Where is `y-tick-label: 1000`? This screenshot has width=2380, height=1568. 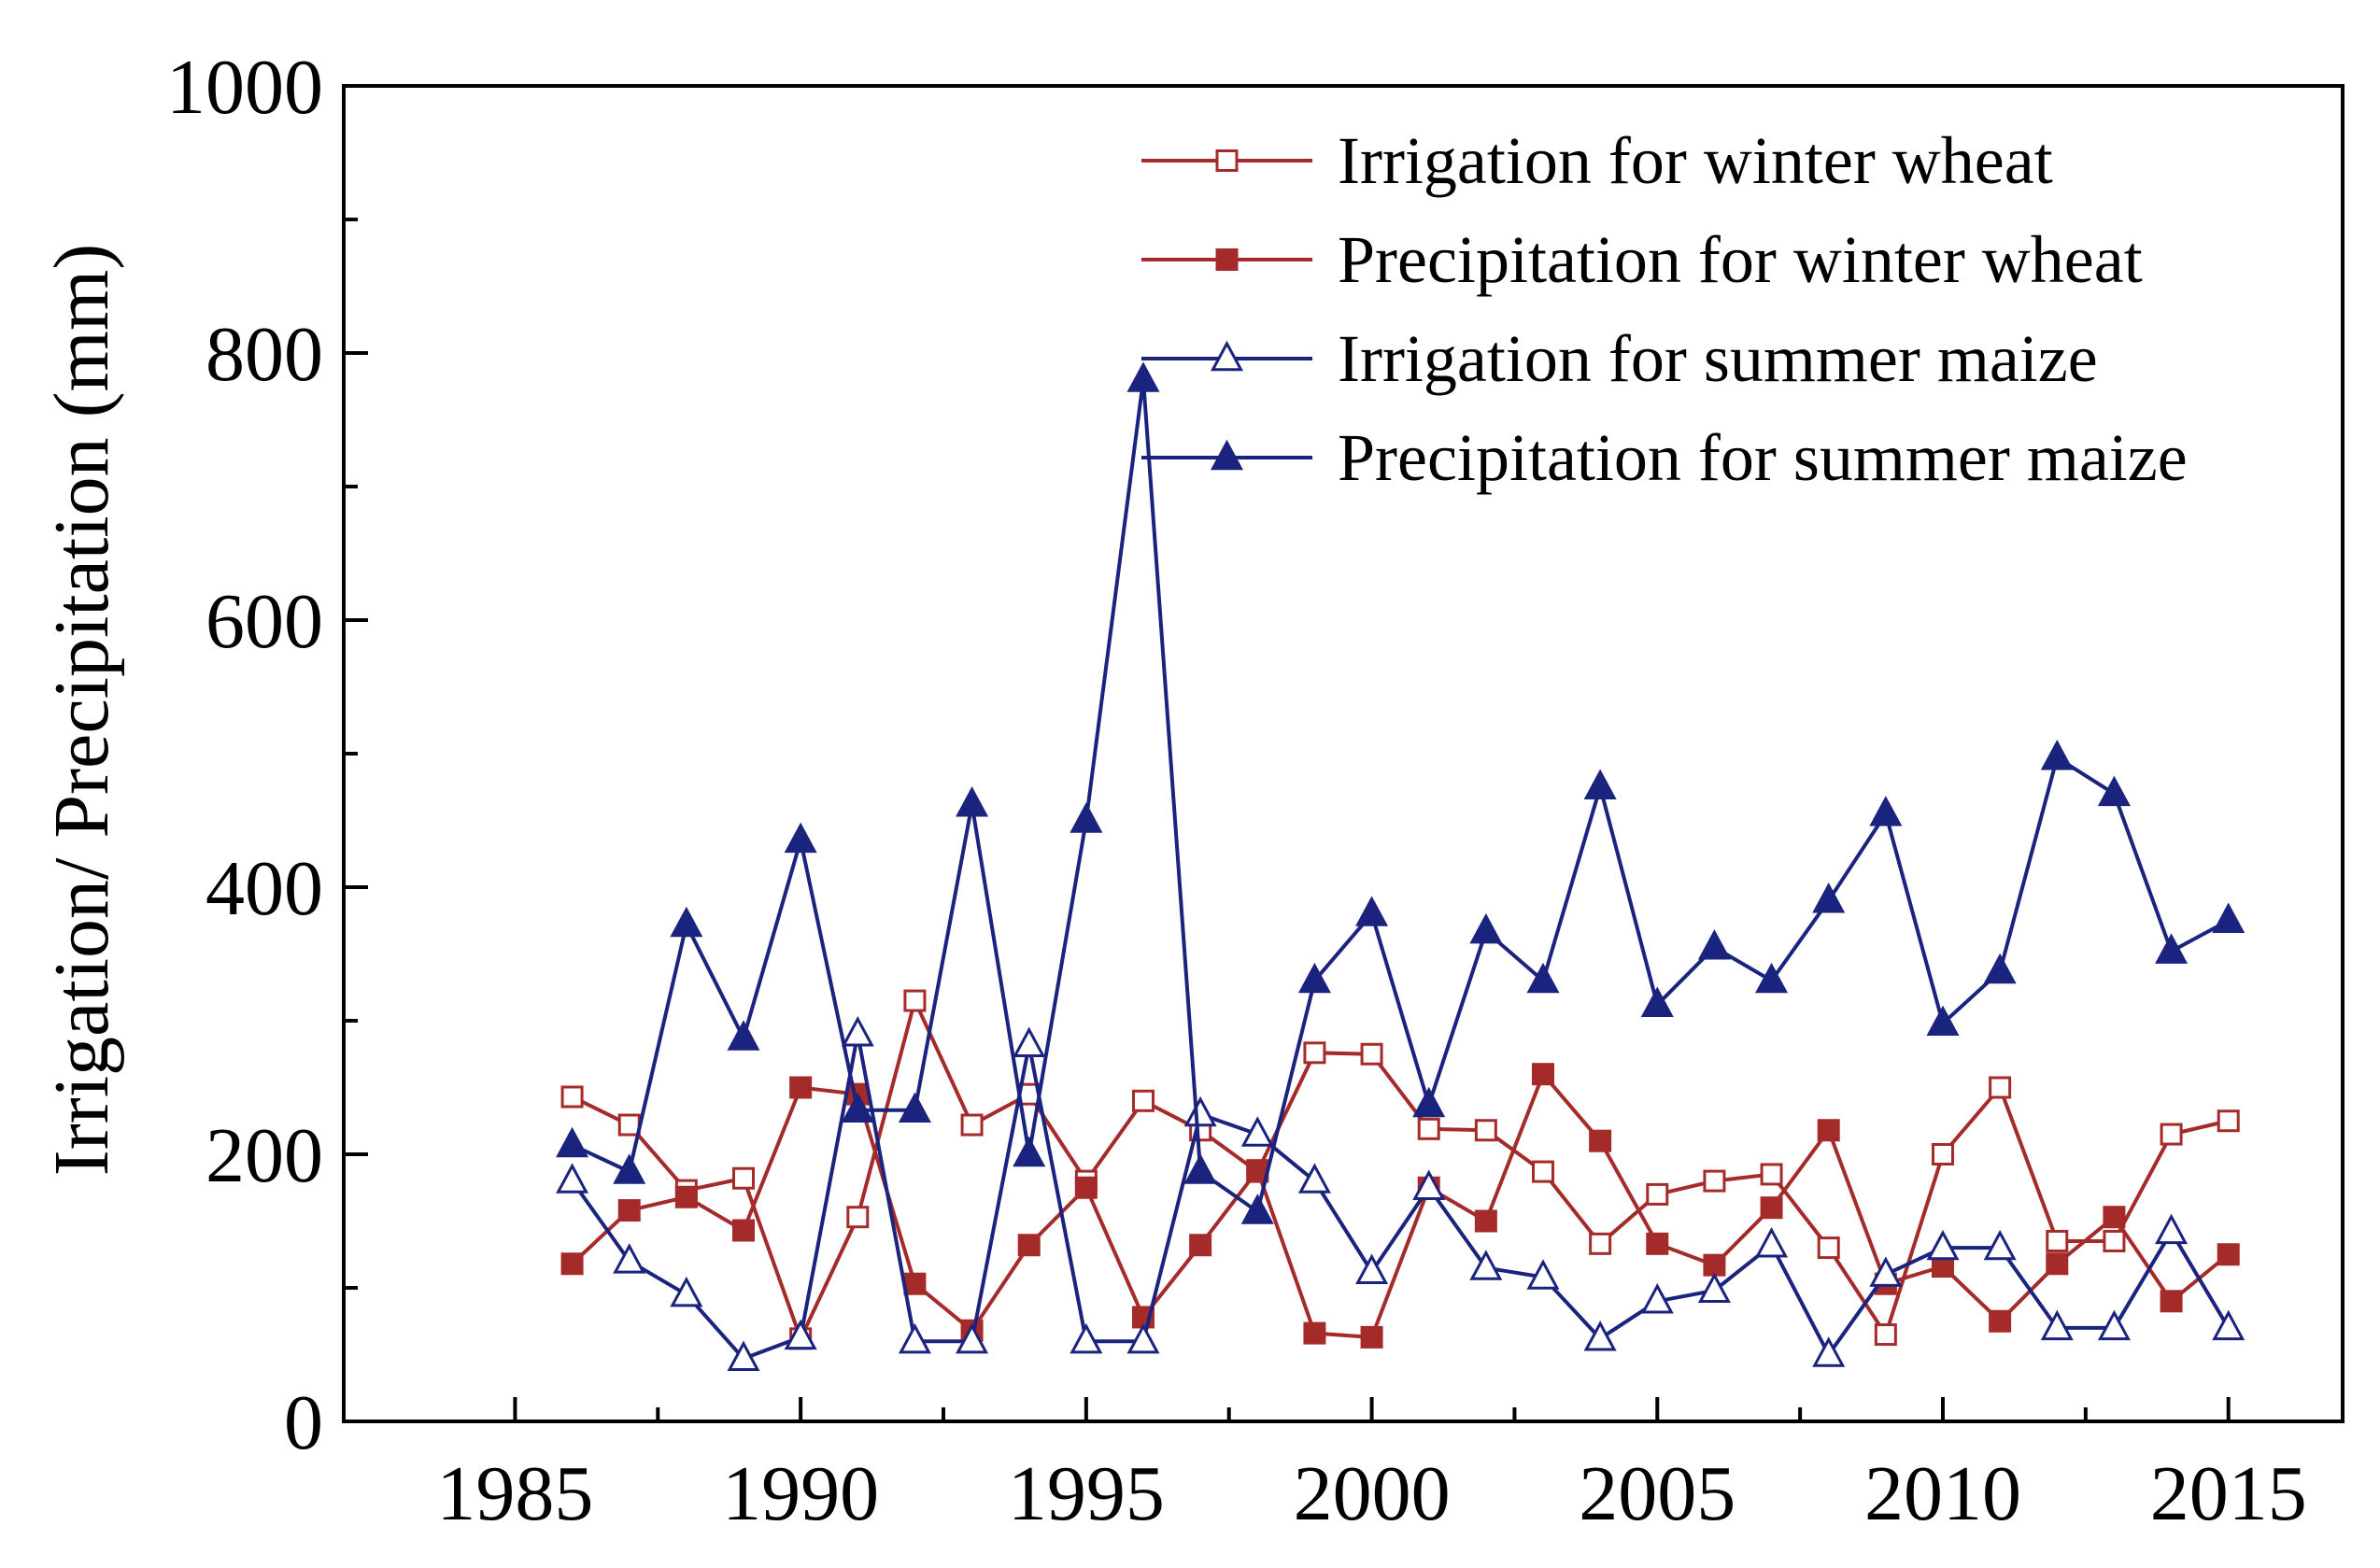
y-tick-label: 1000 is located at coordinates (244, 87).